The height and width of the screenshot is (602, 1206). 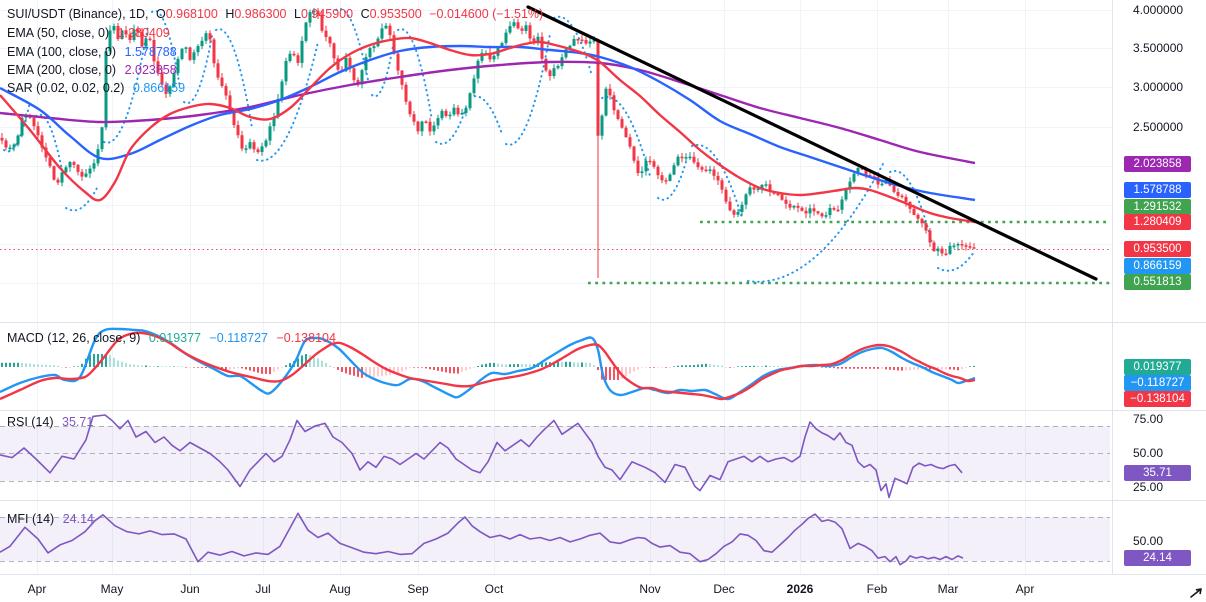 I want to click on level-lines, so click(x=555, y=252).